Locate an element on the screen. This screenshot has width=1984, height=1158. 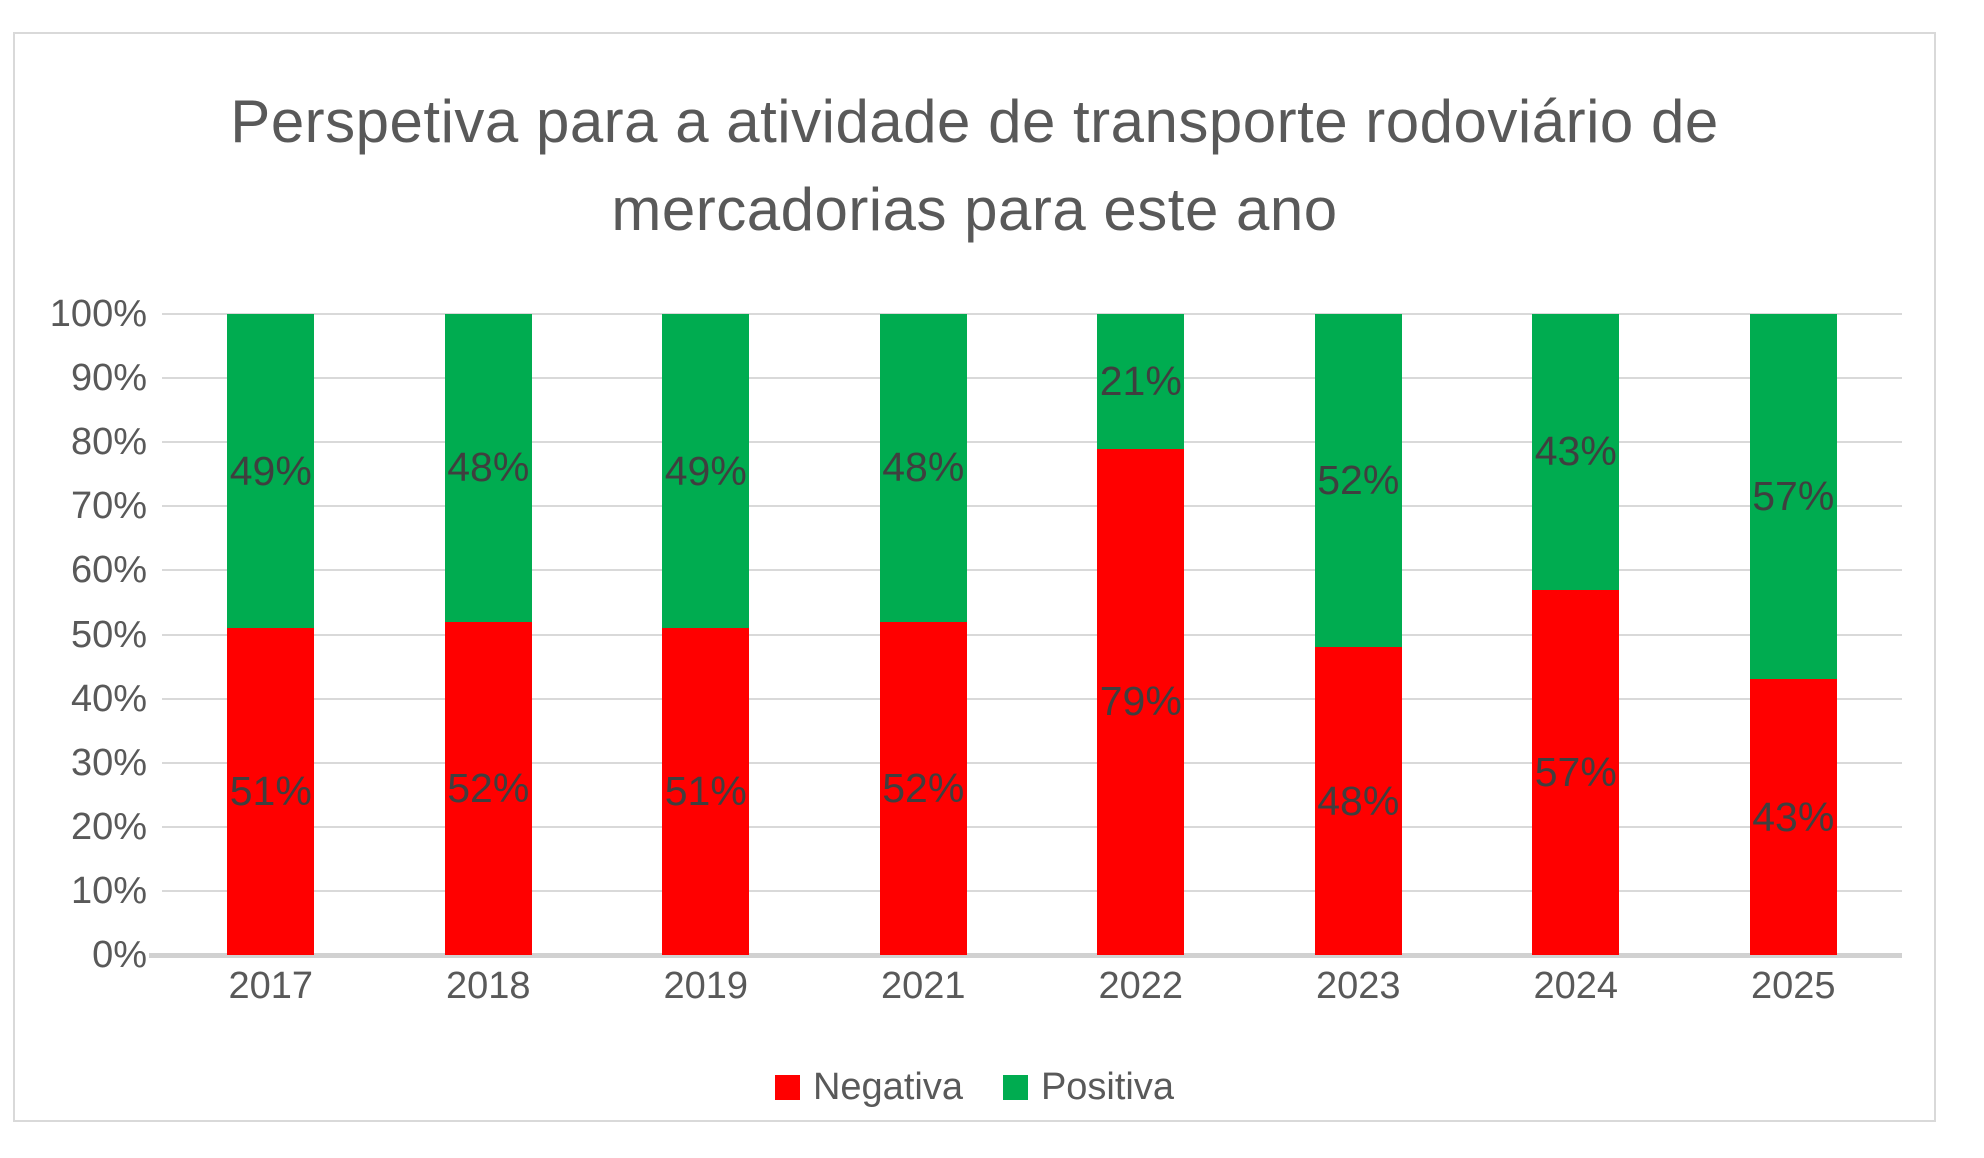
y-axis-tick-label: 70% is located at coordinates (108, 506).